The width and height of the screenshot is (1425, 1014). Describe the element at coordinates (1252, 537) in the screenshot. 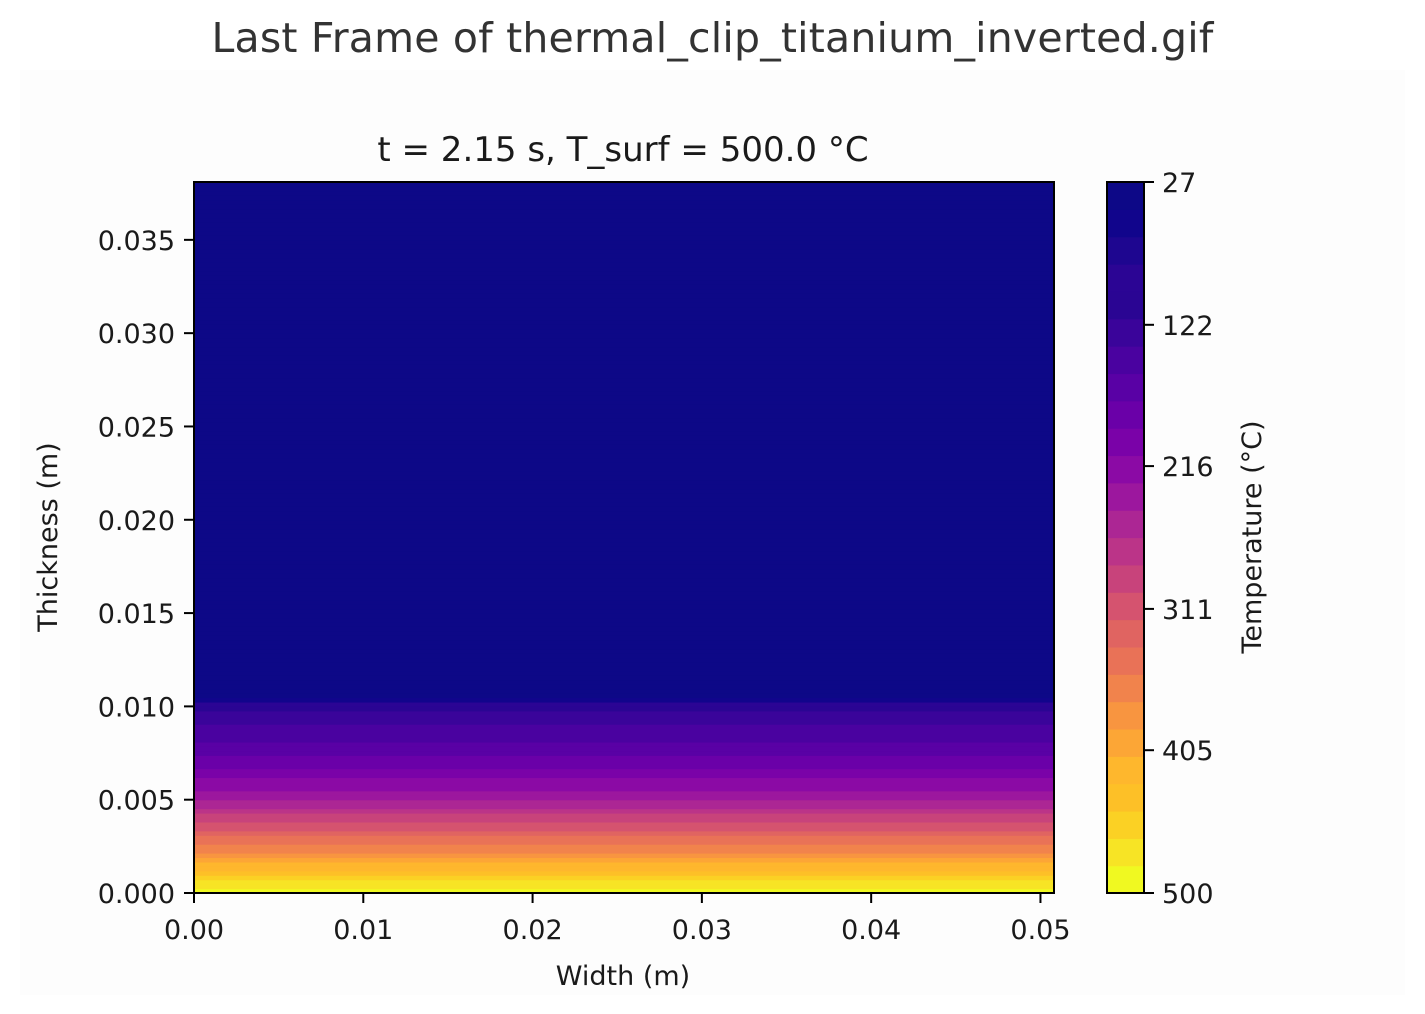

I see `colorbar-label: Temperature (°C)` at that location.